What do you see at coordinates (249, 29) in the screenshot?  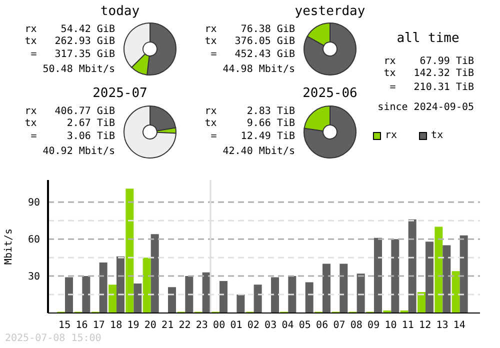 I see `text: rx 76.38 GiB` at bounding box center [249, 29].